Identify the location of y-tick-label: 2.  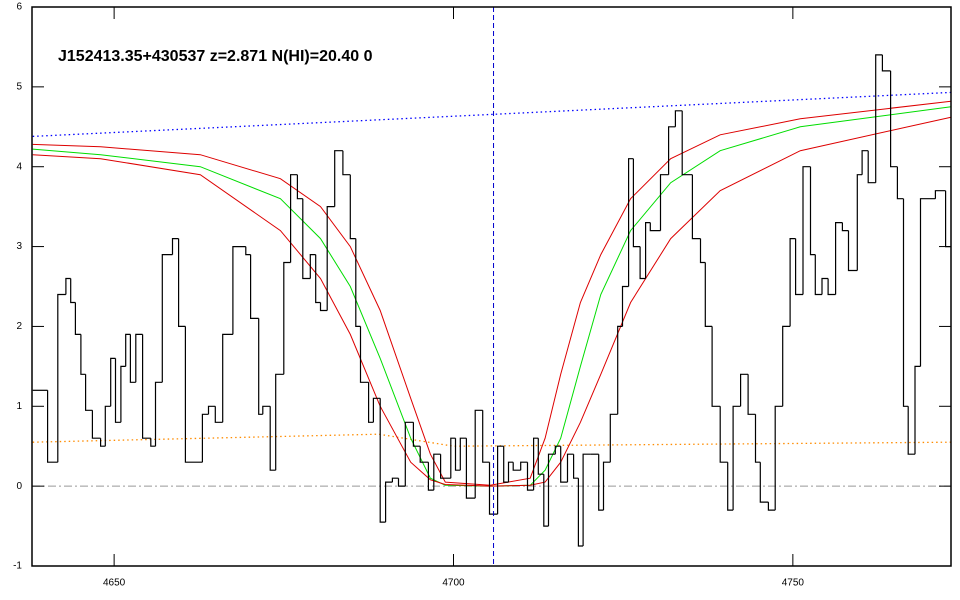
(19, 326).